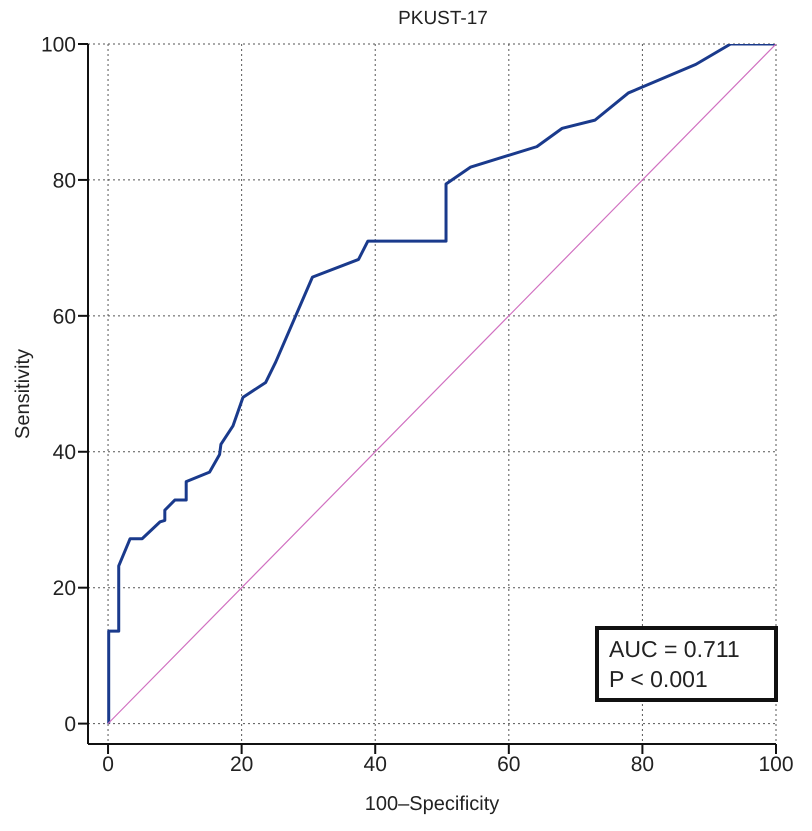 This screenshot has width=812, height=831. Describe the element at coordinates (508, 764) in the screenshot. I see `x-tick-label: 60` at that location.